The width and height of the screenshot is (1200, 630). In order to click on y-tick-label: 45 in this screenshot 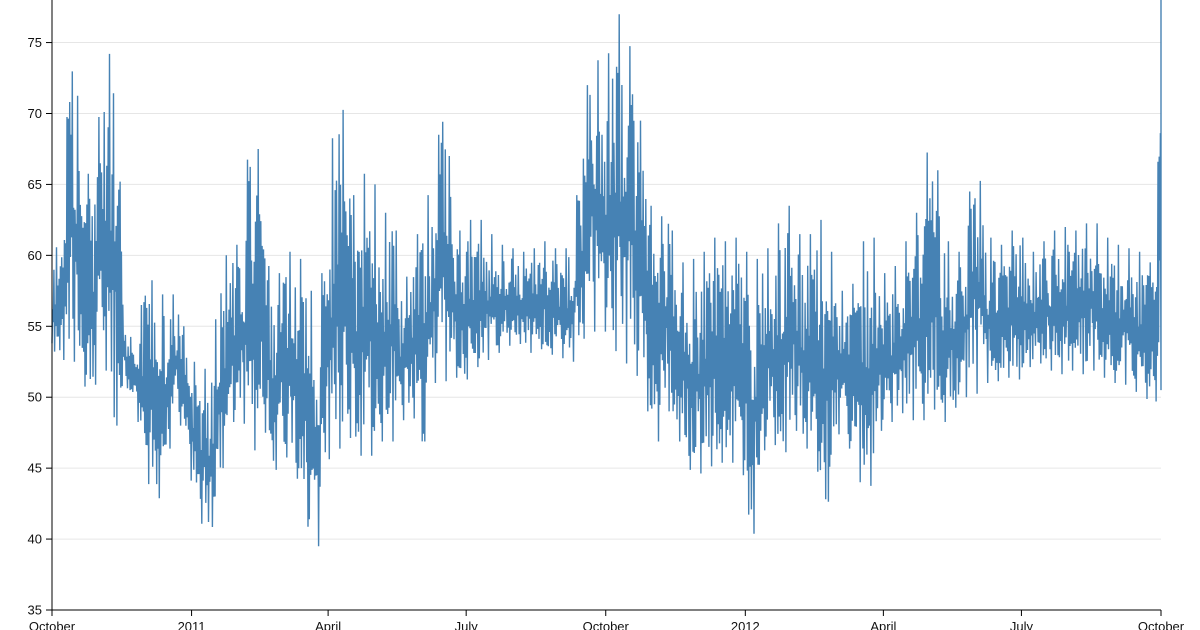, I will do `click(35, 468)`.